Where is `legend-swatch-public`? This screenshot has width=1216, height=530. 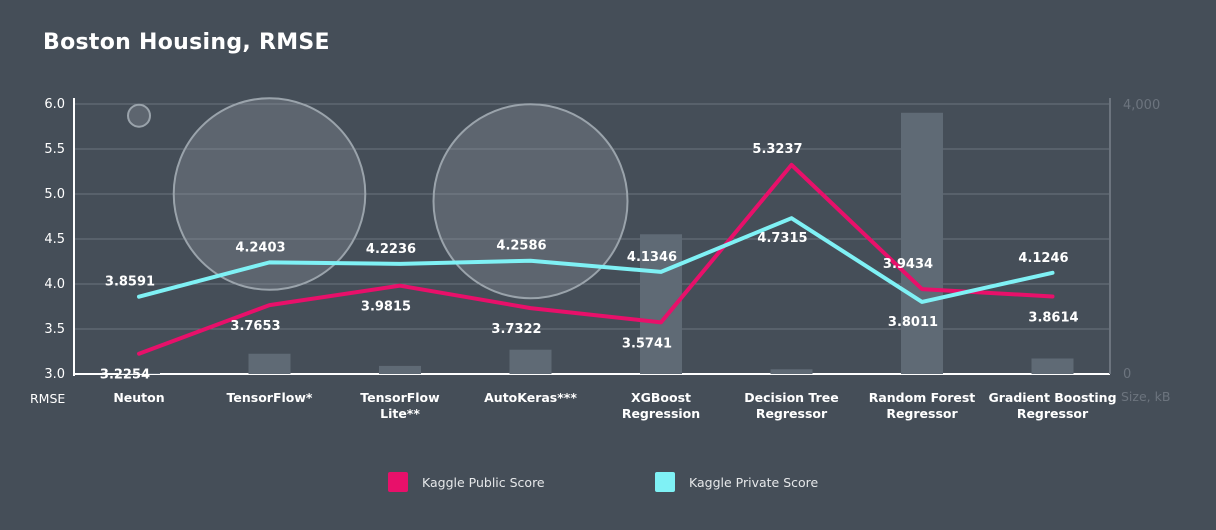 legend-swatch-public is located at coordinates (398, 482).